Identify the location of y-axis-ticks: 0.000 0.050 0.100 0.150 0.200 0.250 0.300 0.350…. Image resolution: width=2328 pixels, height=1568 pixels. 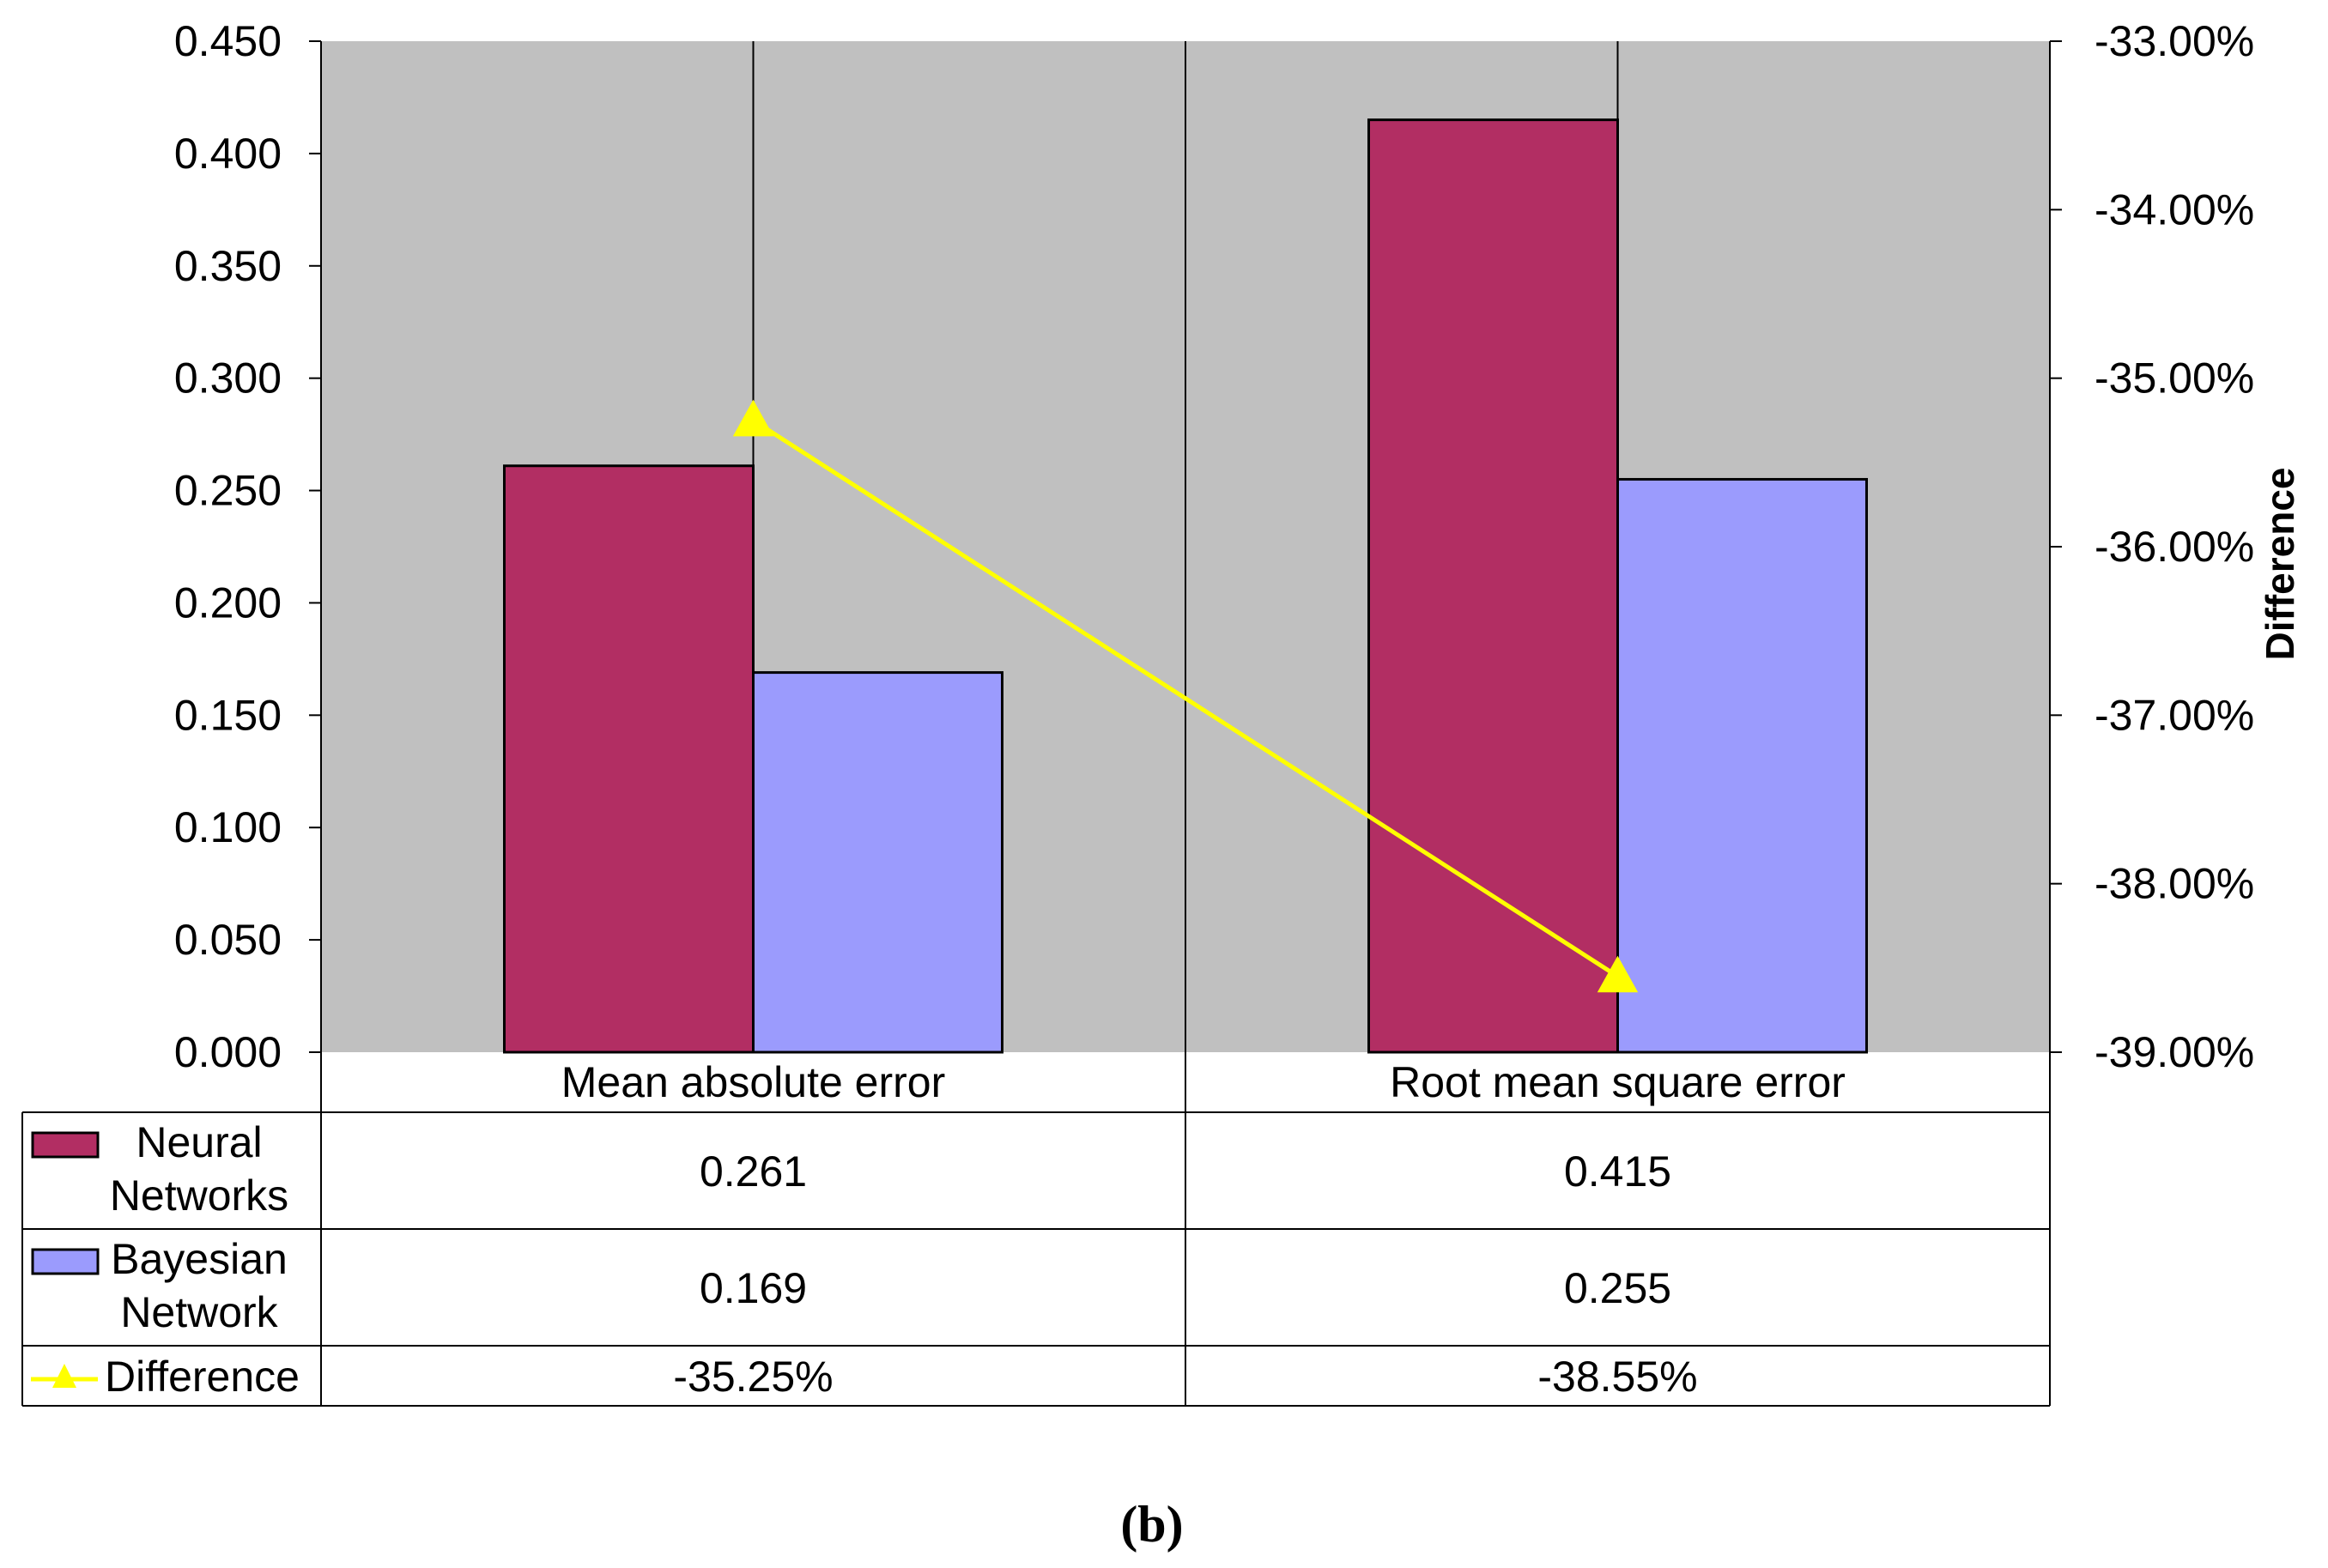
(247, 546).